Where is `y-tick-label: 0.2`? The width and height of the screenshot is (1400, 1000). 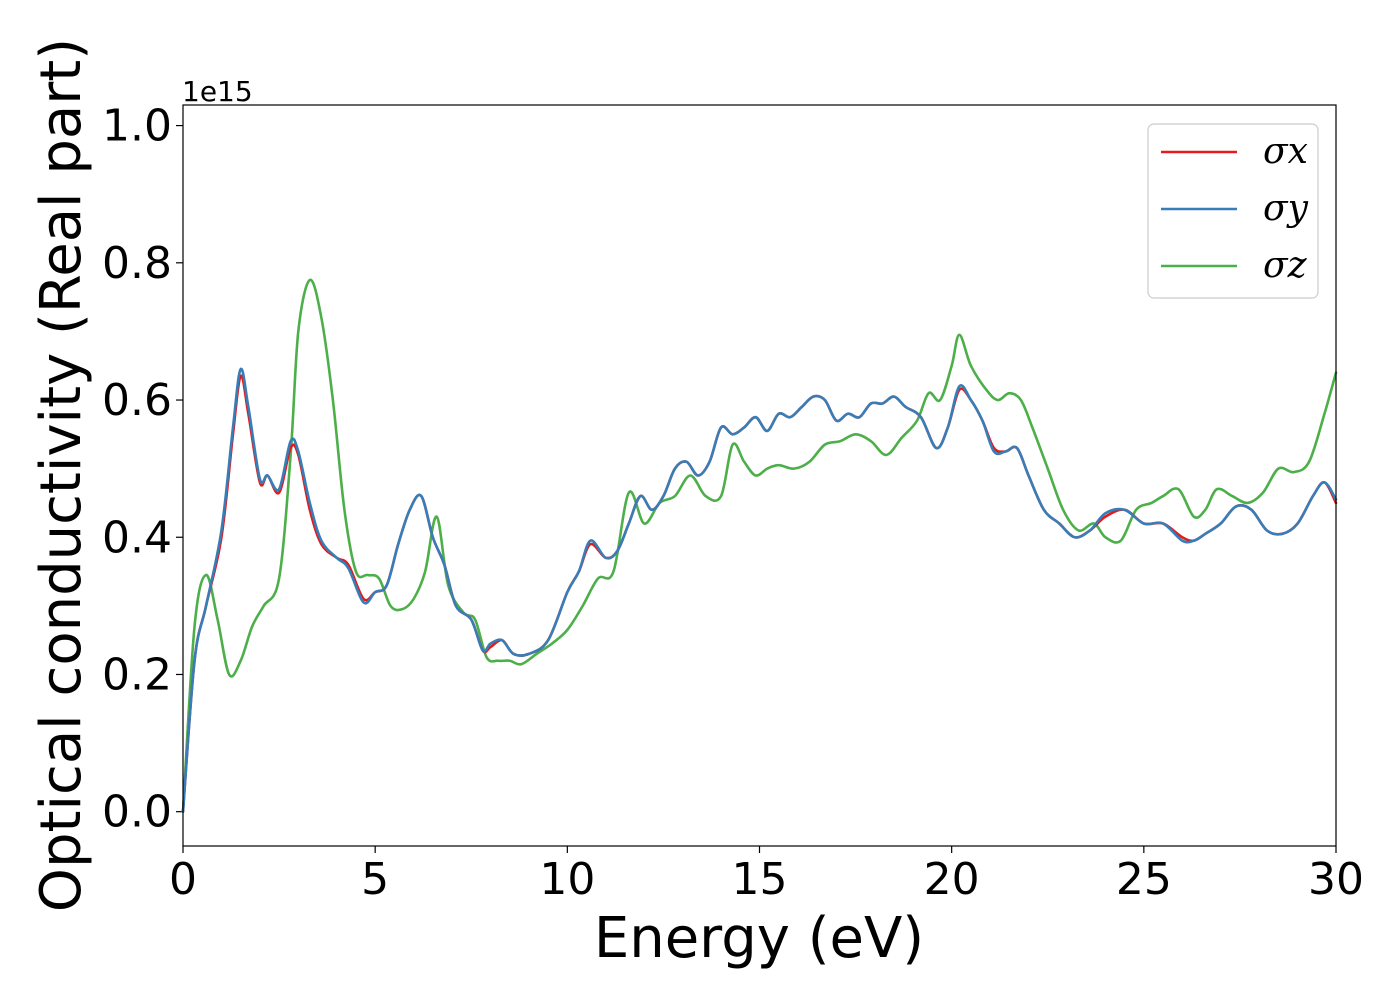
y-tick-label: 0.2 is located at coordinates (137, 674).